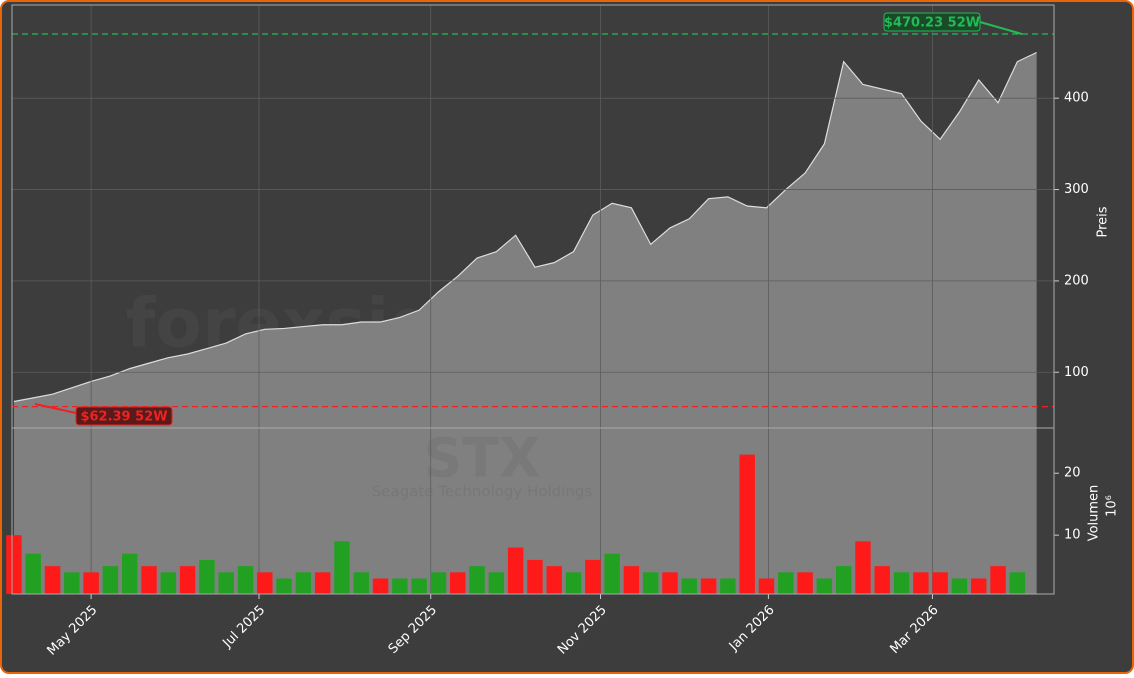 This screenshot has width=1134, height=678. What do you see at coordinates (1072, 473) in the screenshot?
I see `y-tick-label: 20` at bounding box center [1072, 473].